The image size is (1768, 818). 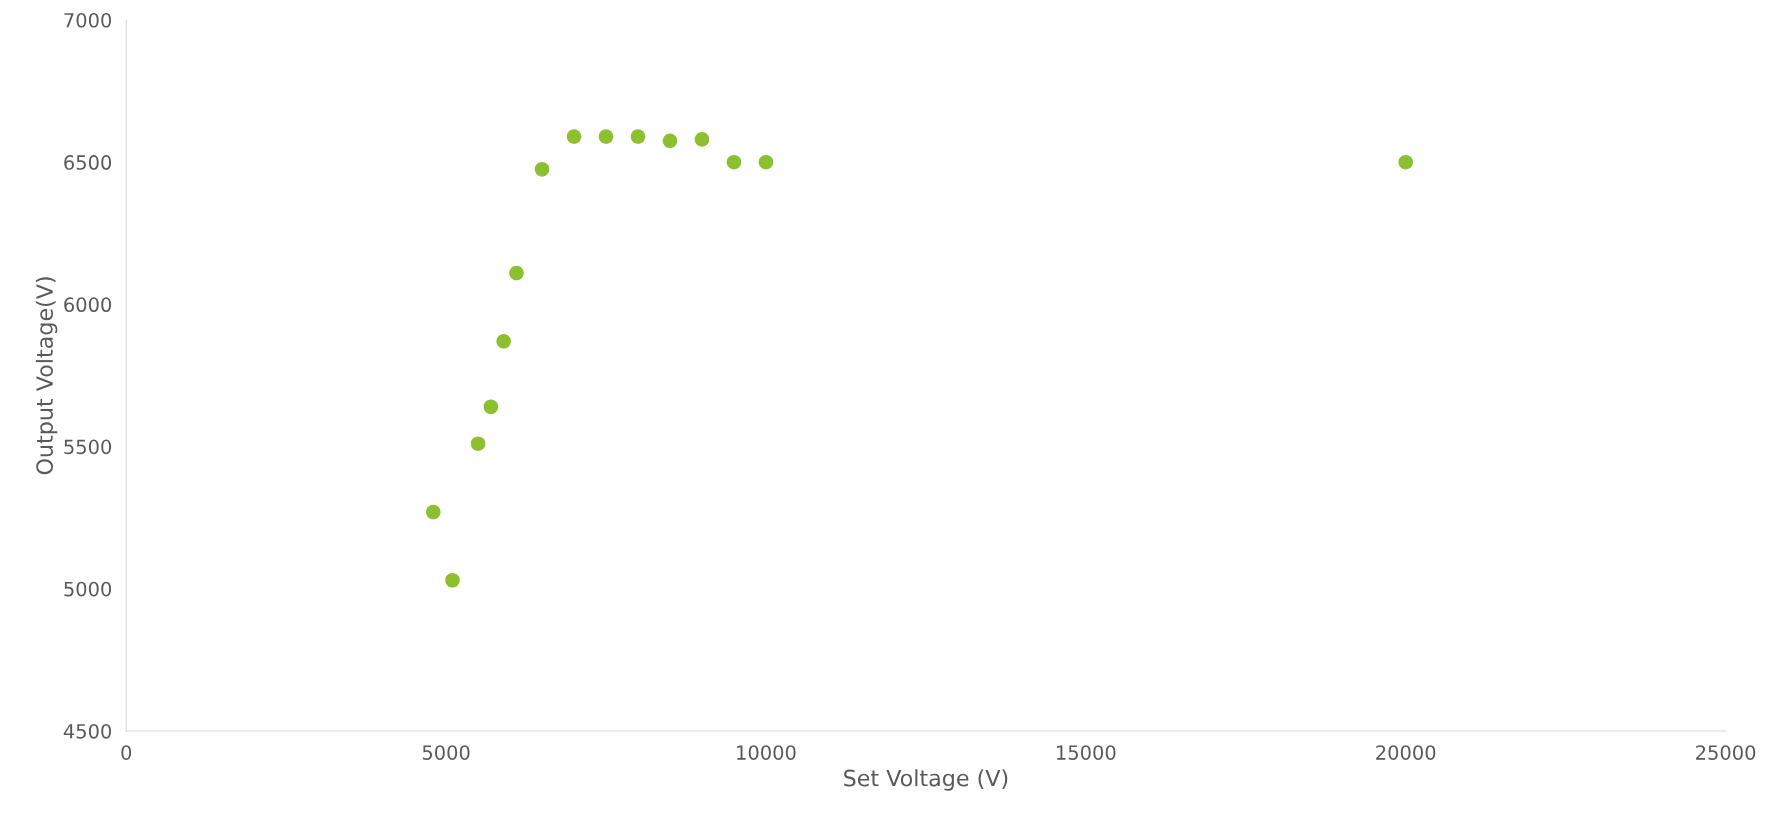 I want to click on x-tick-label: 0, so click(x=126, y=752).